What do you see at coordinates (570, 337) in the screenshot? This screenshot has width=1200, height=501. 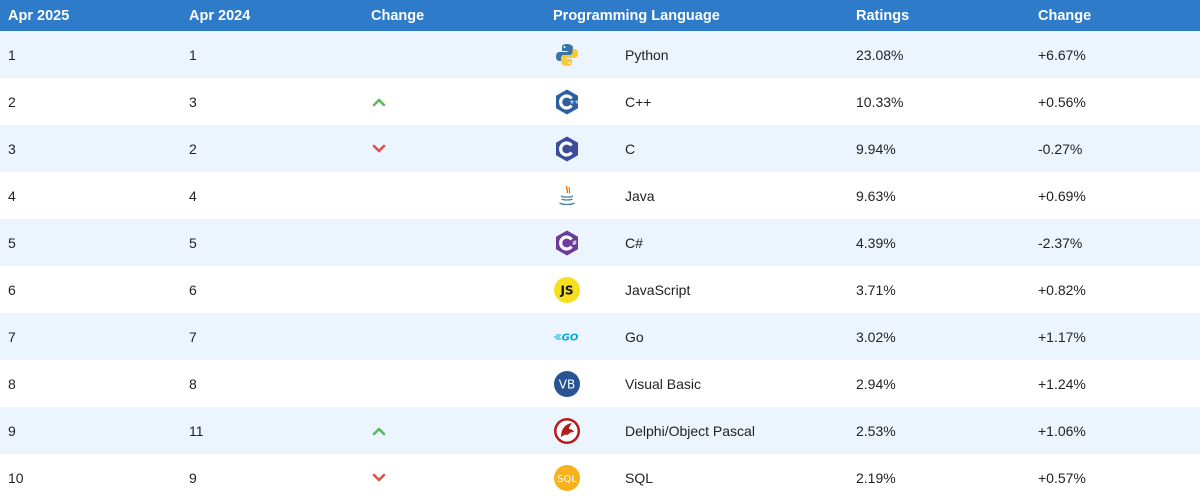 I see `svg-text: GO` at bounding box center [570, 337].